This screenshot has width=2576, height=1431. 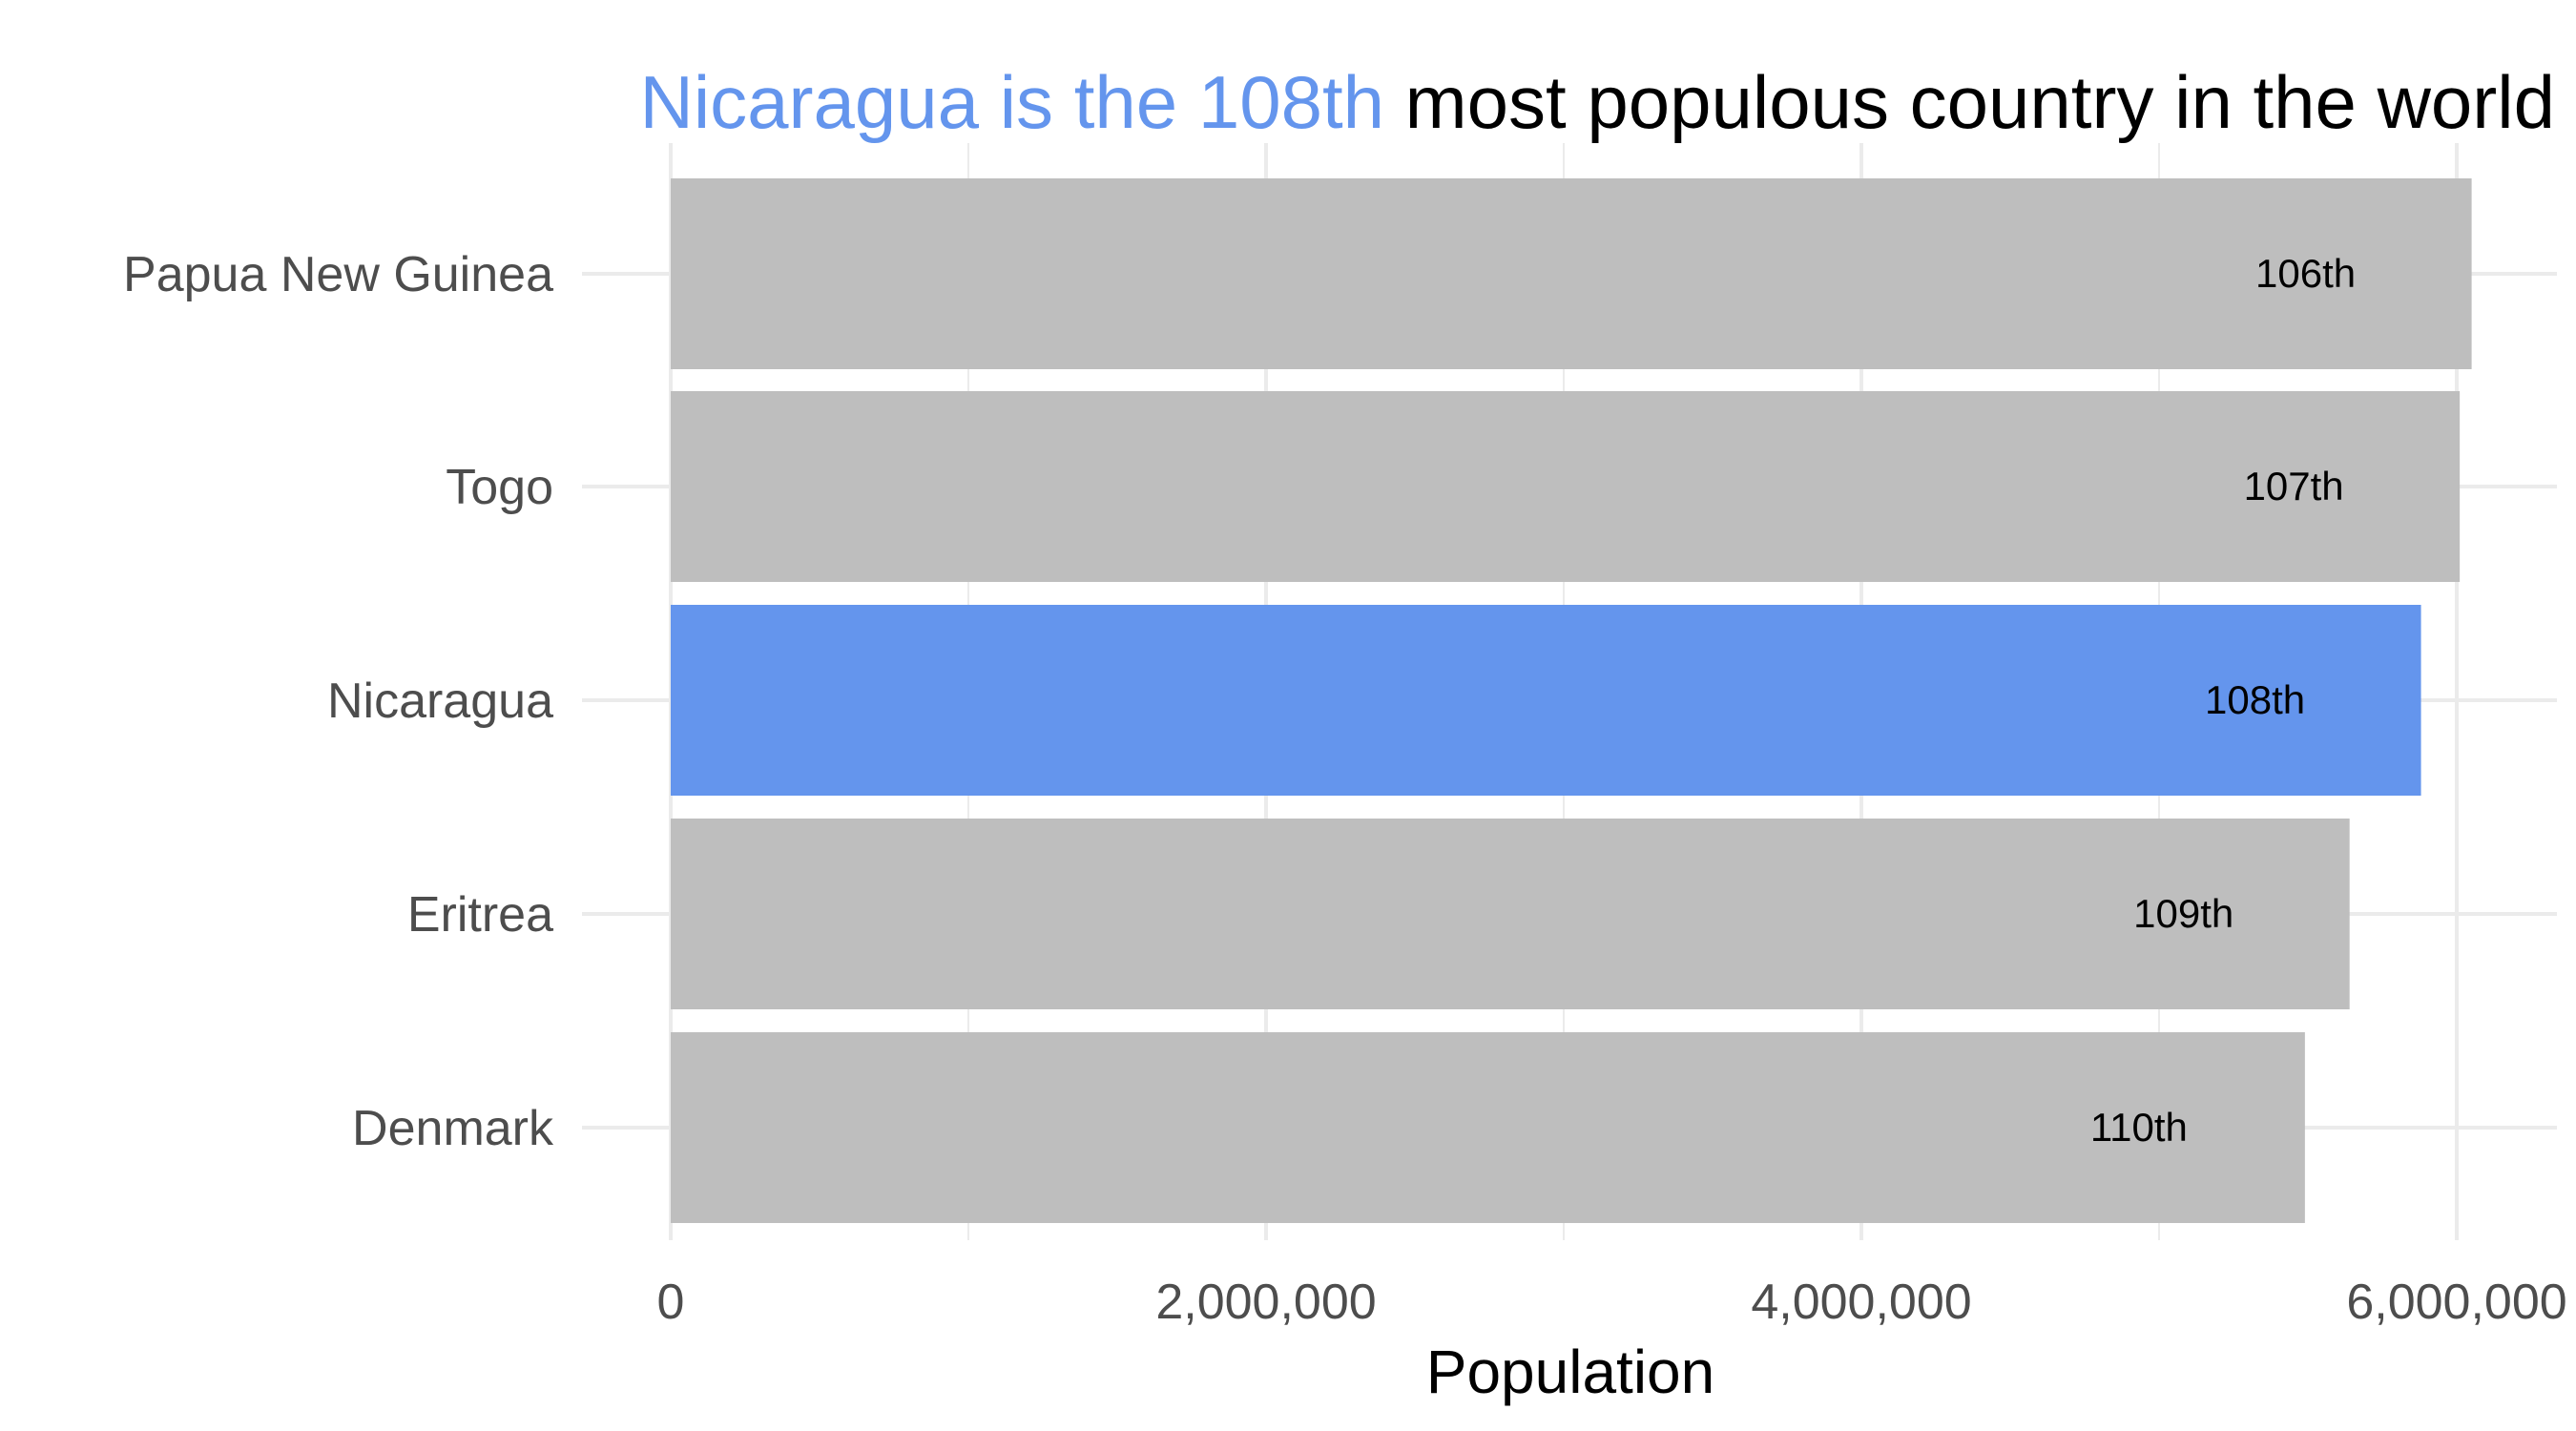 I want to click on data-label: 106th, so click(x=2305, y=273).